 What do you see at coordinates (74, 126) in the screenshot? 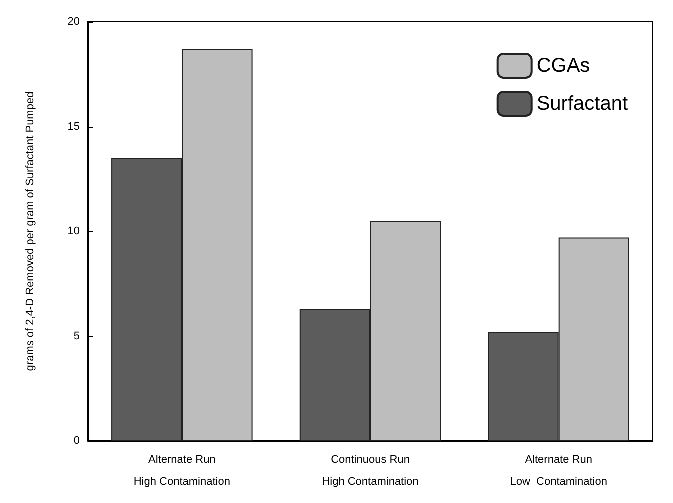
I see `y-tick-label: 15` at bounding box center [74, 126].